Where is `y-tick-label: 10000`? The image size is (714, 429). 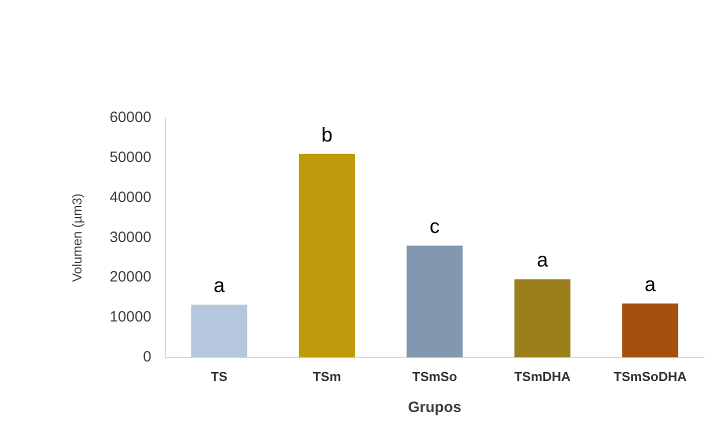
y-tick-label: 10000 is located at coordinates (131, 317).